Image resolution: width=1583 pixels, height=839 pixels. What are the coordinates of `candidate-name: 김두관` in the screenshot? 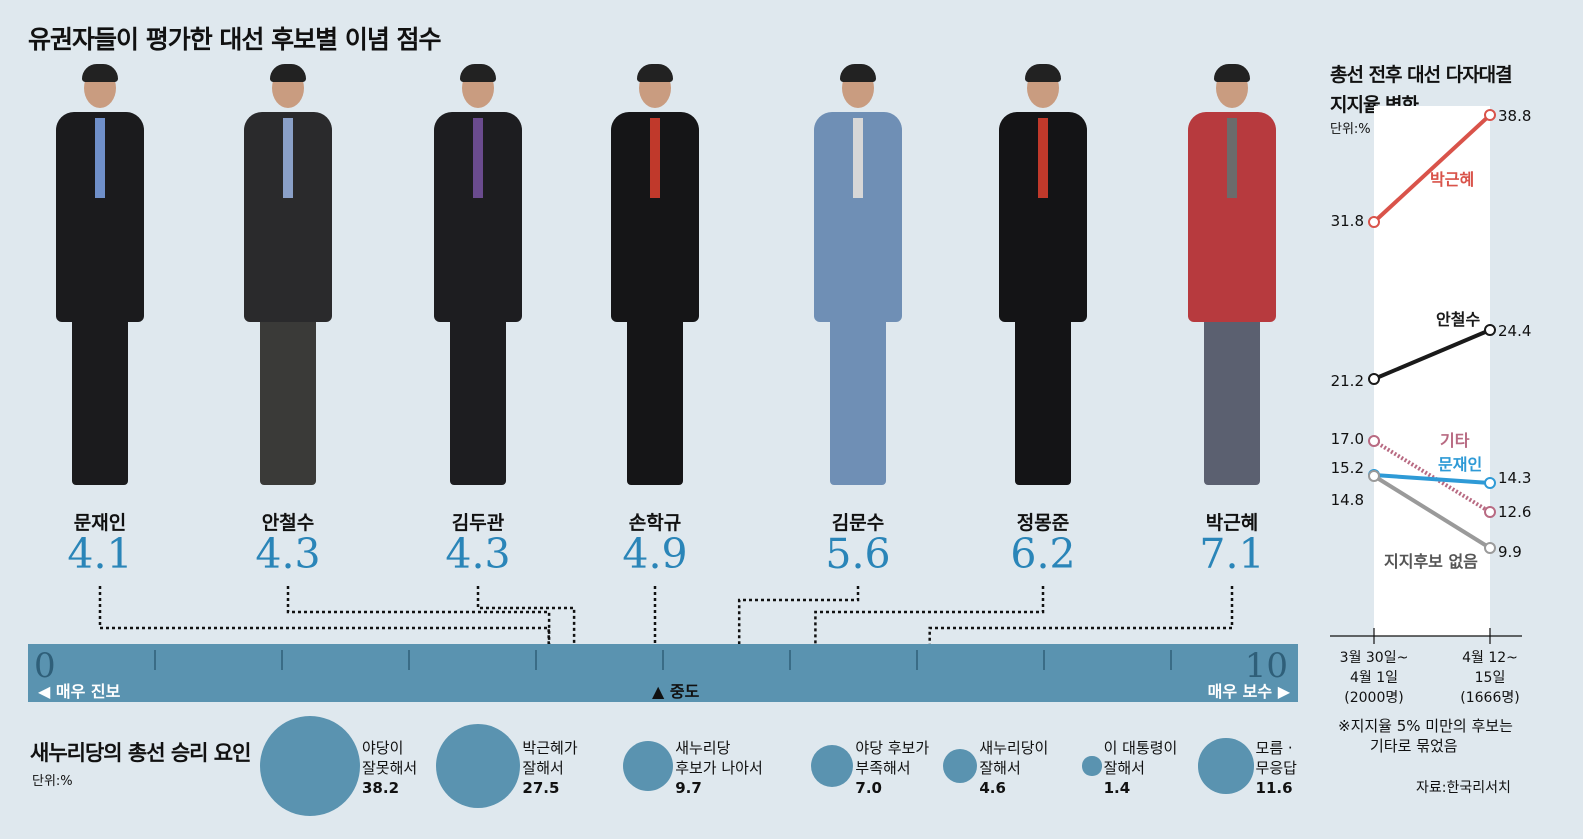 It's located at (478, 523).